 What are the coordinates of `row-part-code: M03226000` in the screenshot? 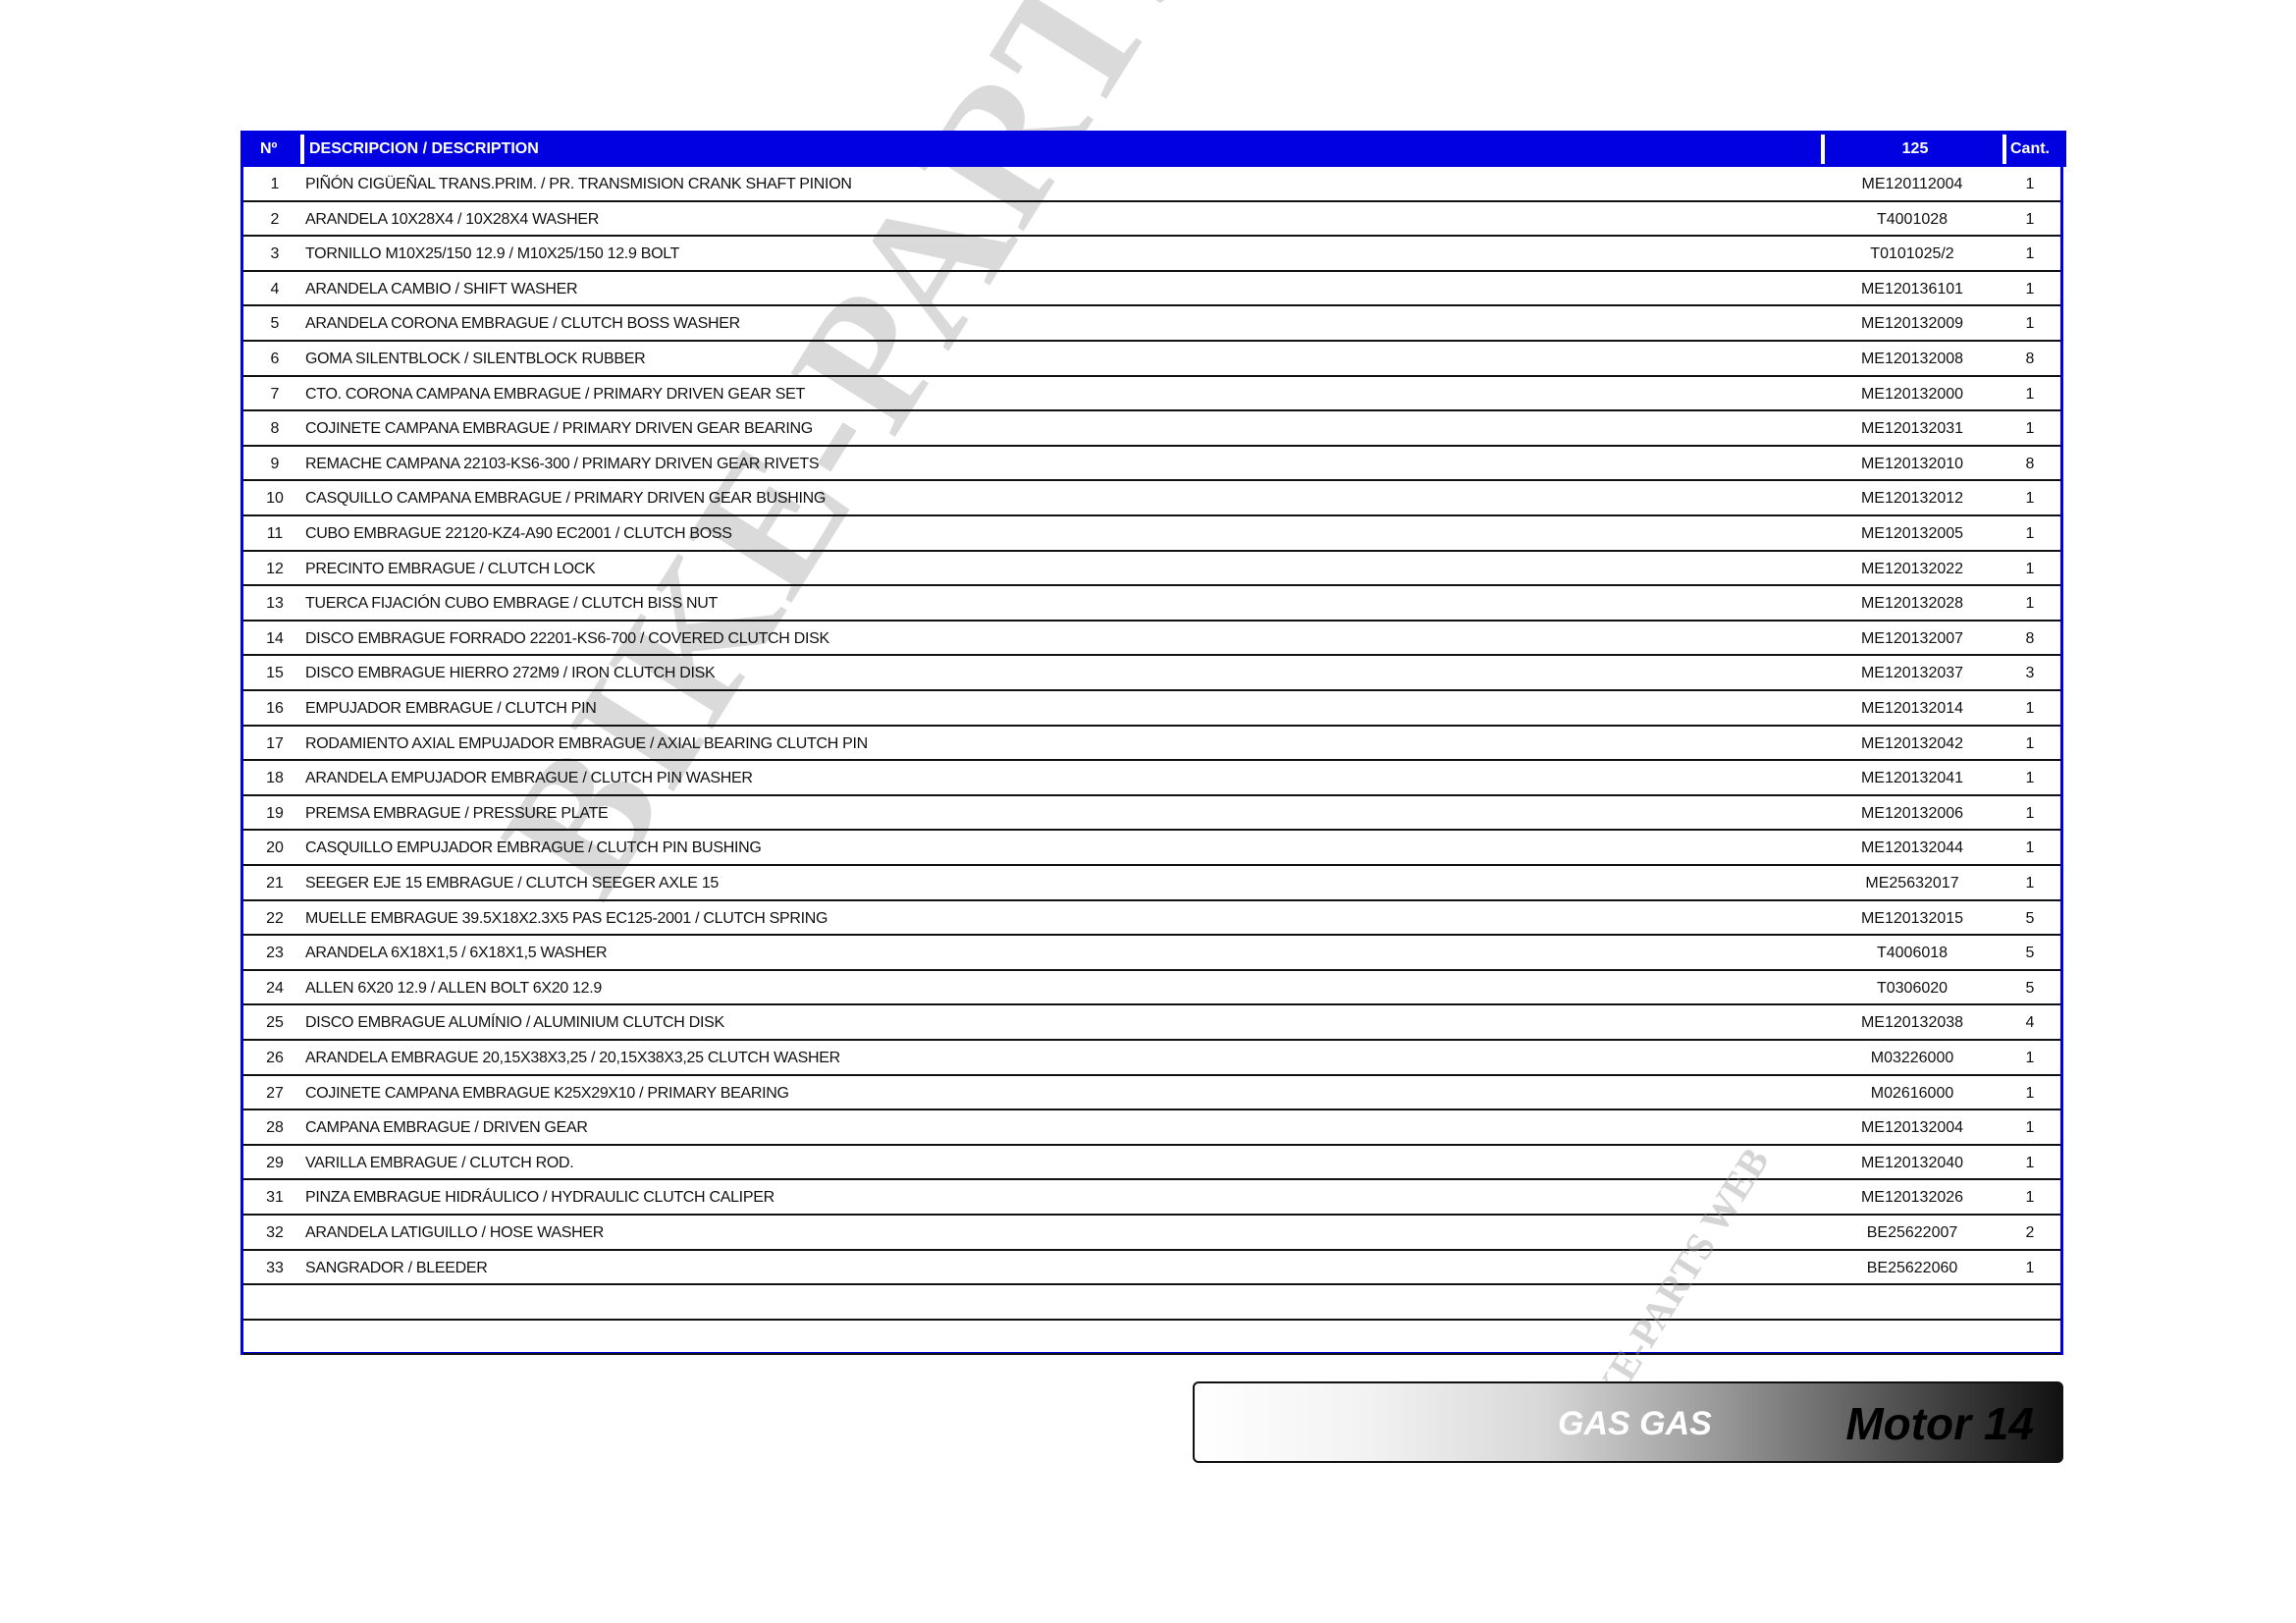 It's located at (1912, 1058).